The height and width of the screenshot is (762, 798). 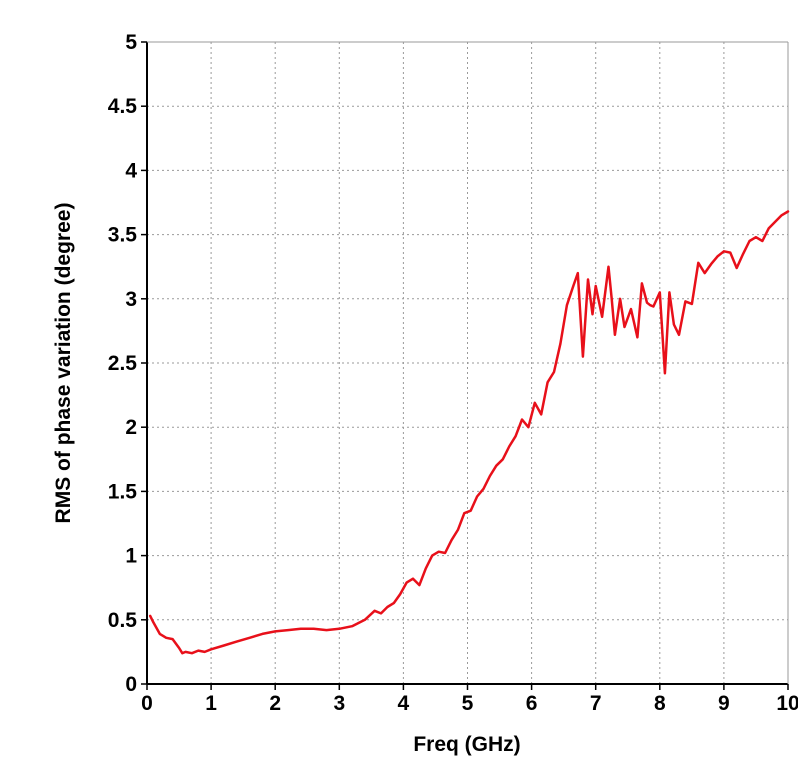 I want to click on x-tick-label: 5, so click(x=468, y=703).